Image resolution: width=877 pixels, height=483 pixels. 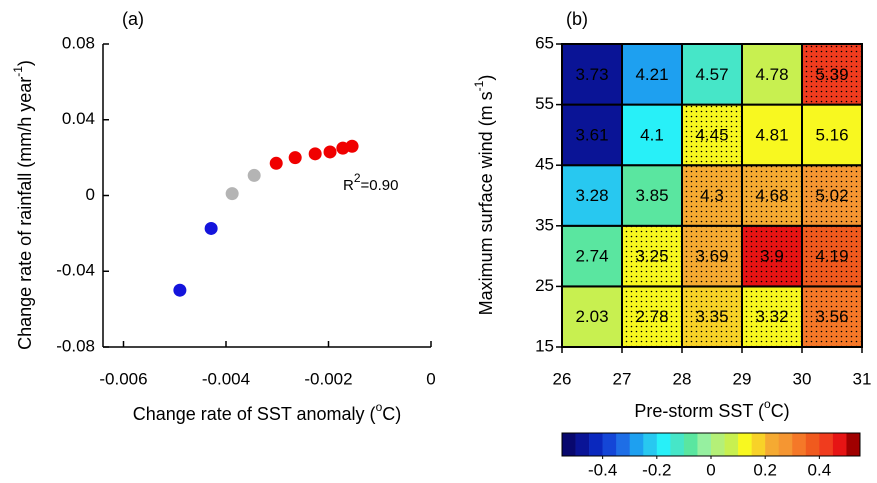 I want to click on cell-label: 2.03, so click(x=591, y=316).